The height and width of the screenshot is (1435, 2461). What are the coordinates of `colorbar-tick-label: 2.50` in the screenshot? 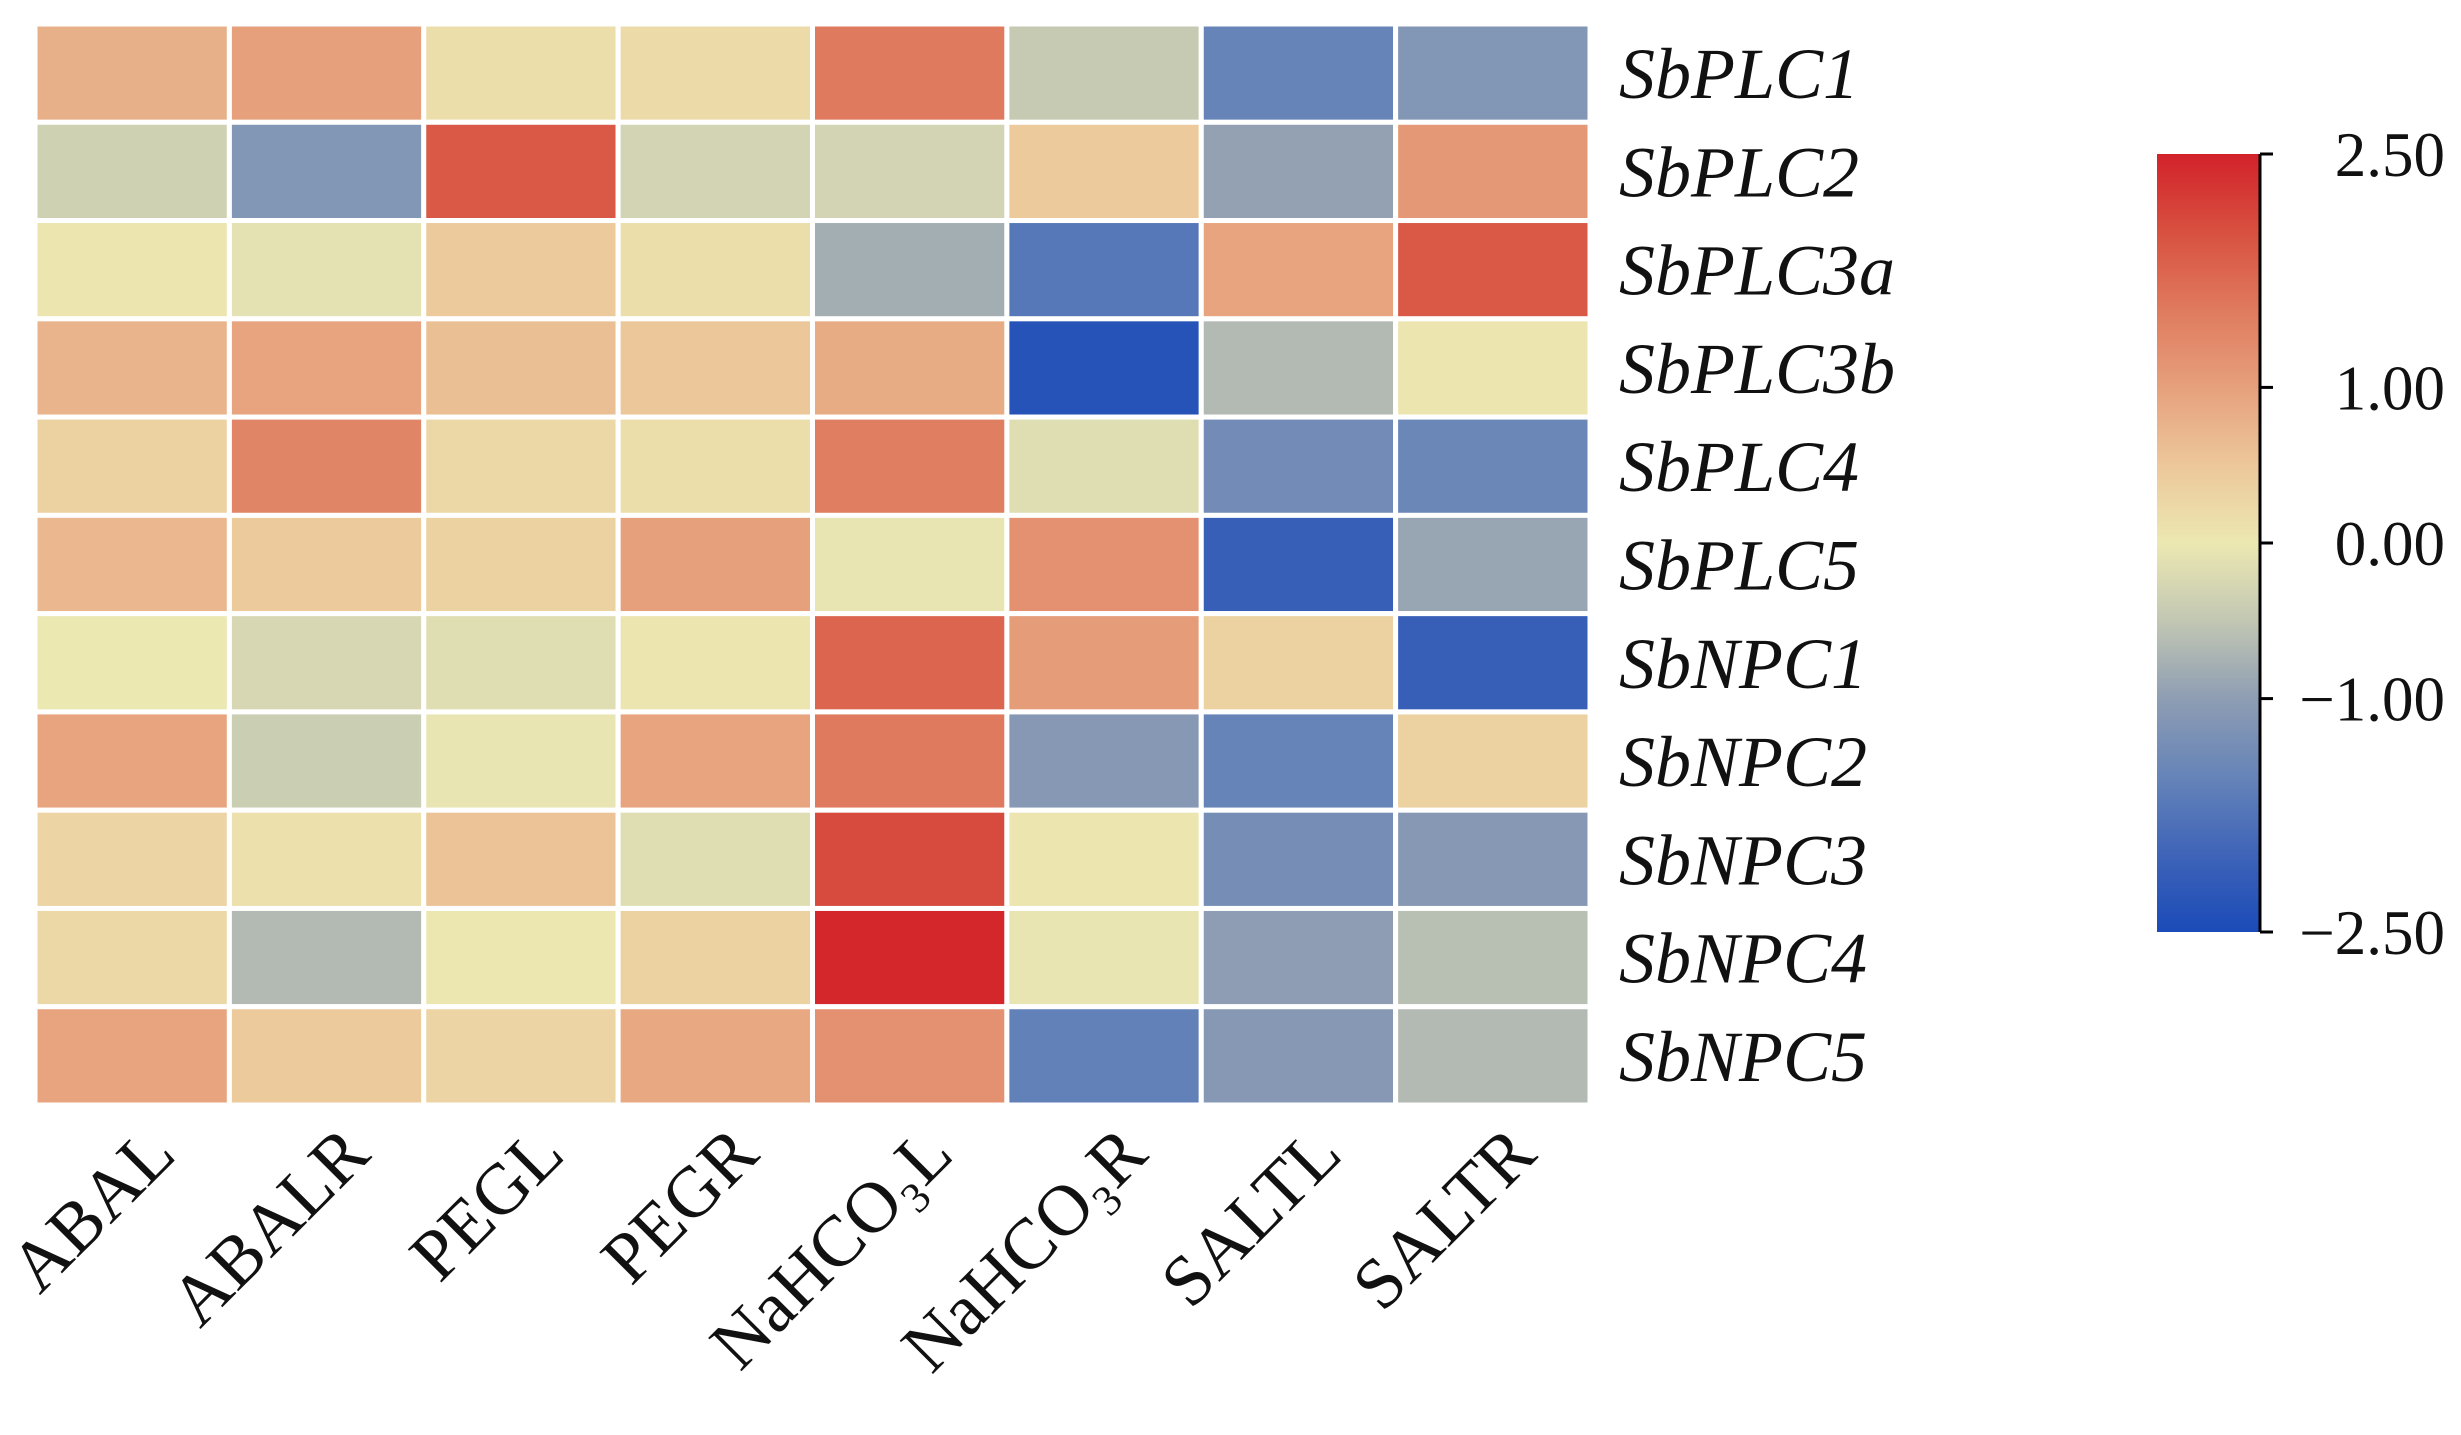 It's located at (2390, 155).